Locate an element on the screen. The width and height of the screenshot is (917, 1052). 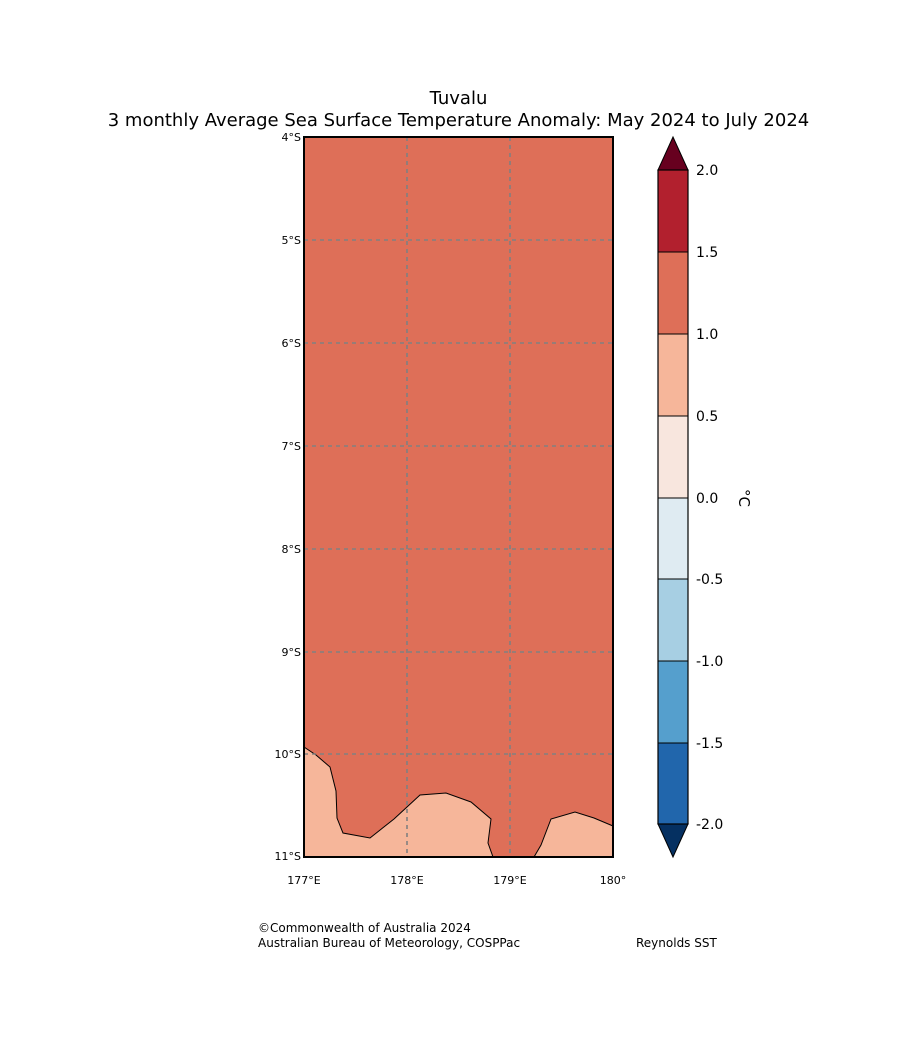
lat-label: 5°S is located at coordinates (291, 240).